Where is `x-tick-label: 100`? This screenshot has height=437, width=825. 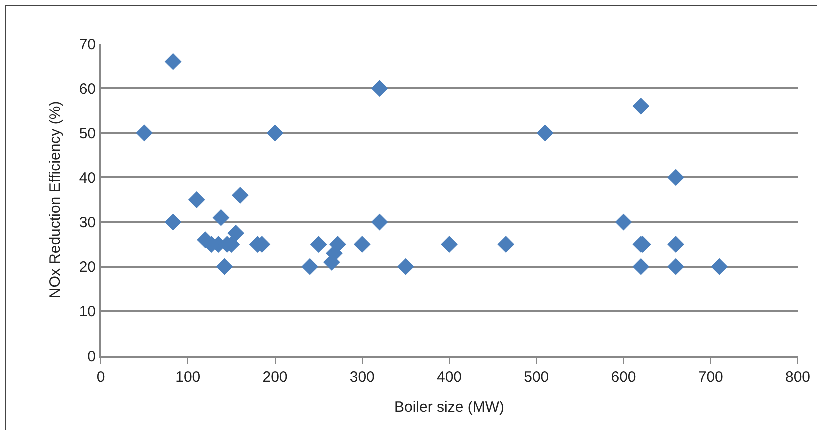
x-tick-label: 100 is located at coordinates (188, 377).